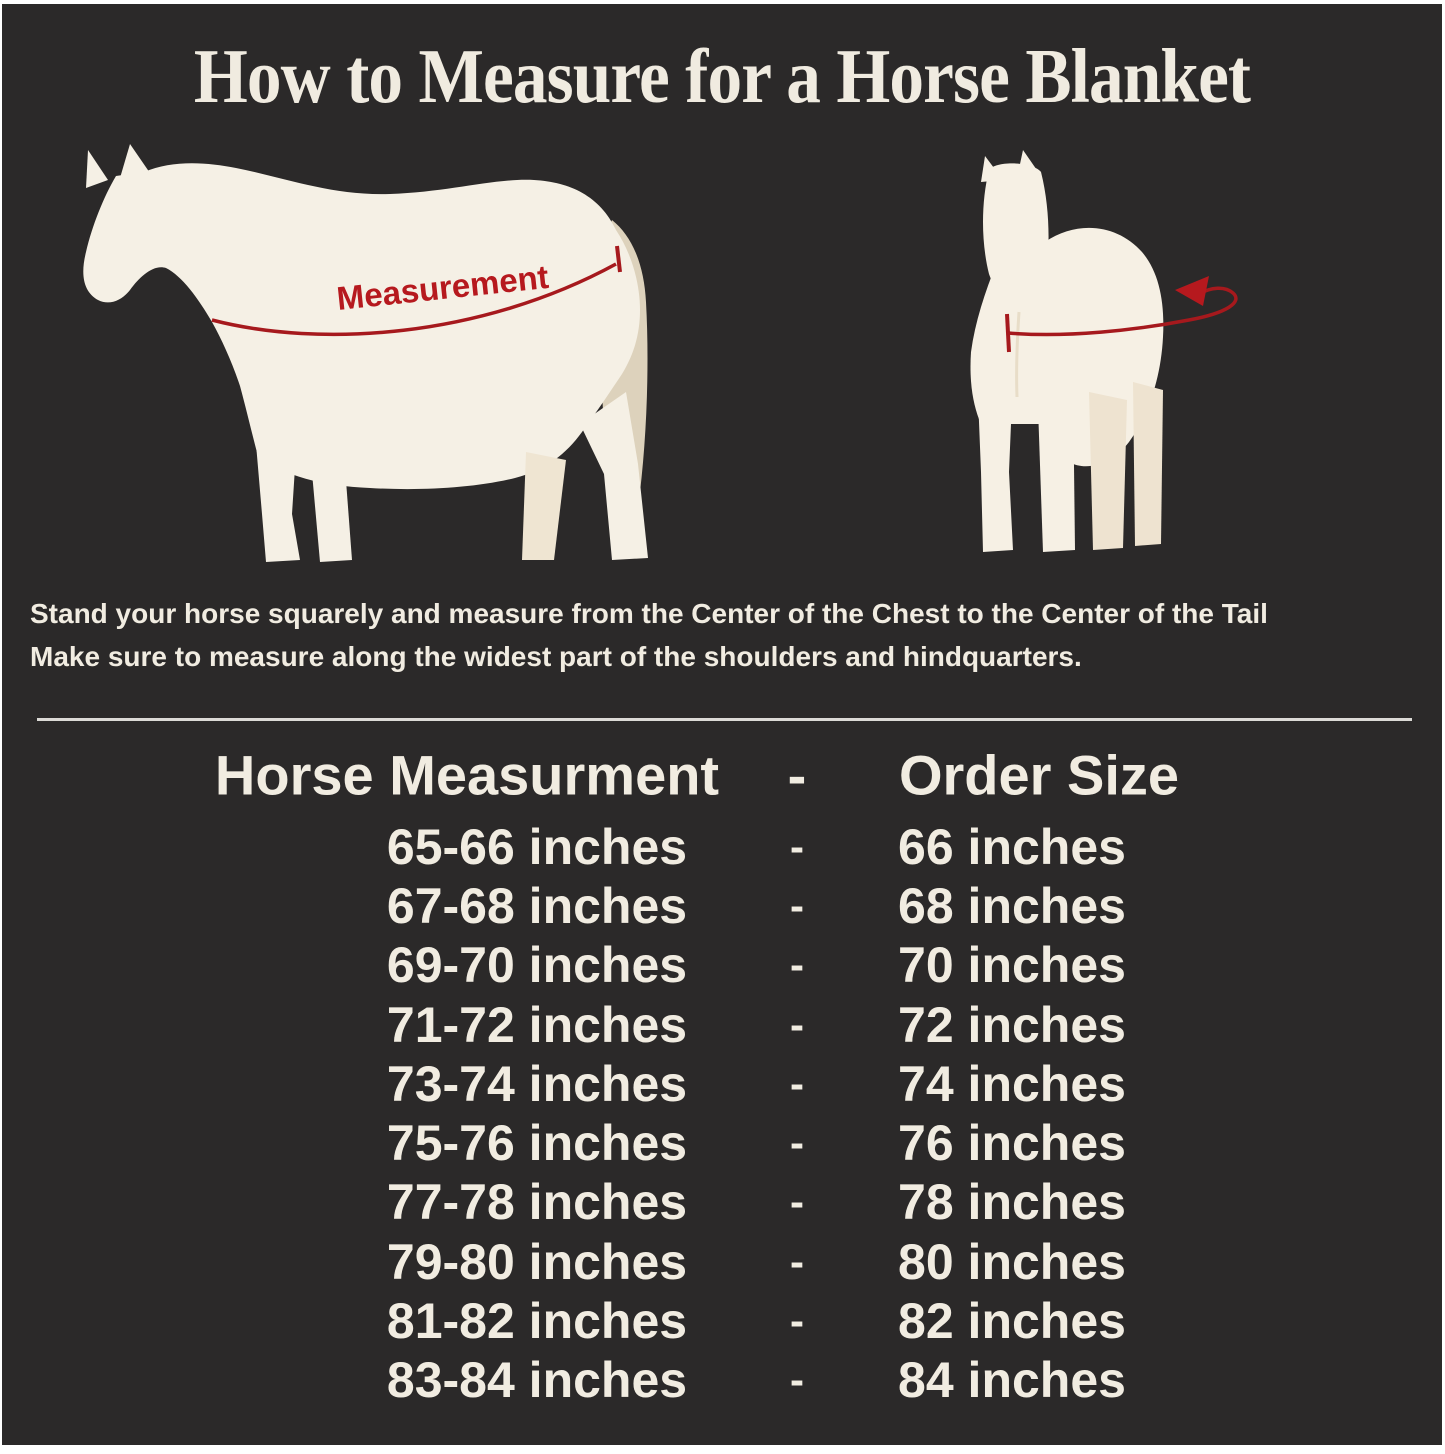 This screenshot has height=1454, width=1445. I want to click on measurement-cell: 83-84 inches, so click(537, 1380).